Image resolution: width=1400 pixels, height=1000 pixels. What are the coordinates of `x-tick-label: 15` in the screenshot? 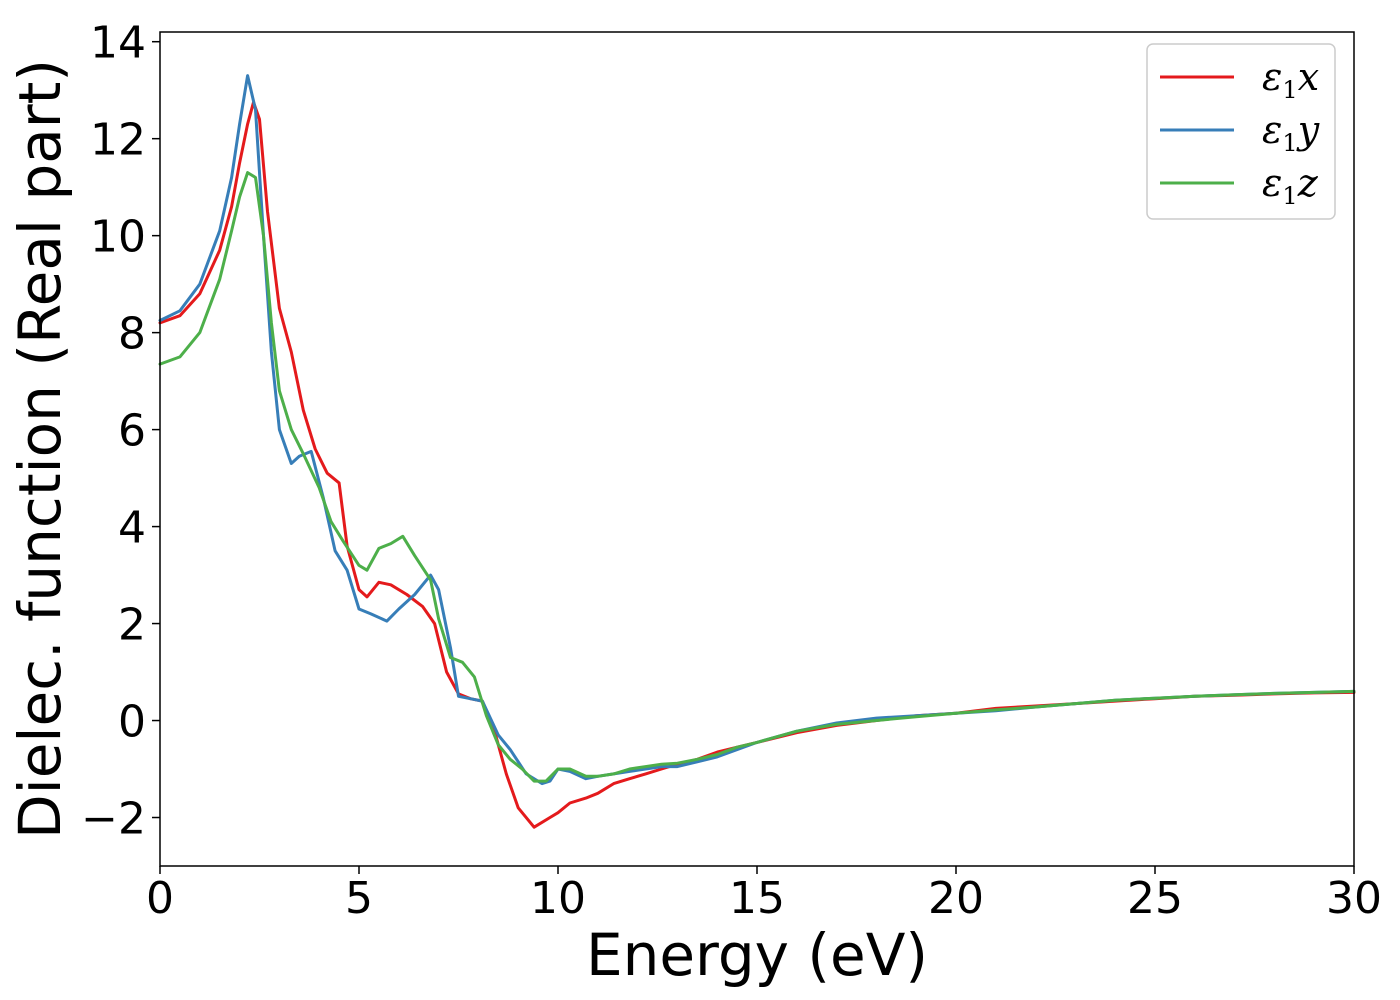 It's located at (757, 898).